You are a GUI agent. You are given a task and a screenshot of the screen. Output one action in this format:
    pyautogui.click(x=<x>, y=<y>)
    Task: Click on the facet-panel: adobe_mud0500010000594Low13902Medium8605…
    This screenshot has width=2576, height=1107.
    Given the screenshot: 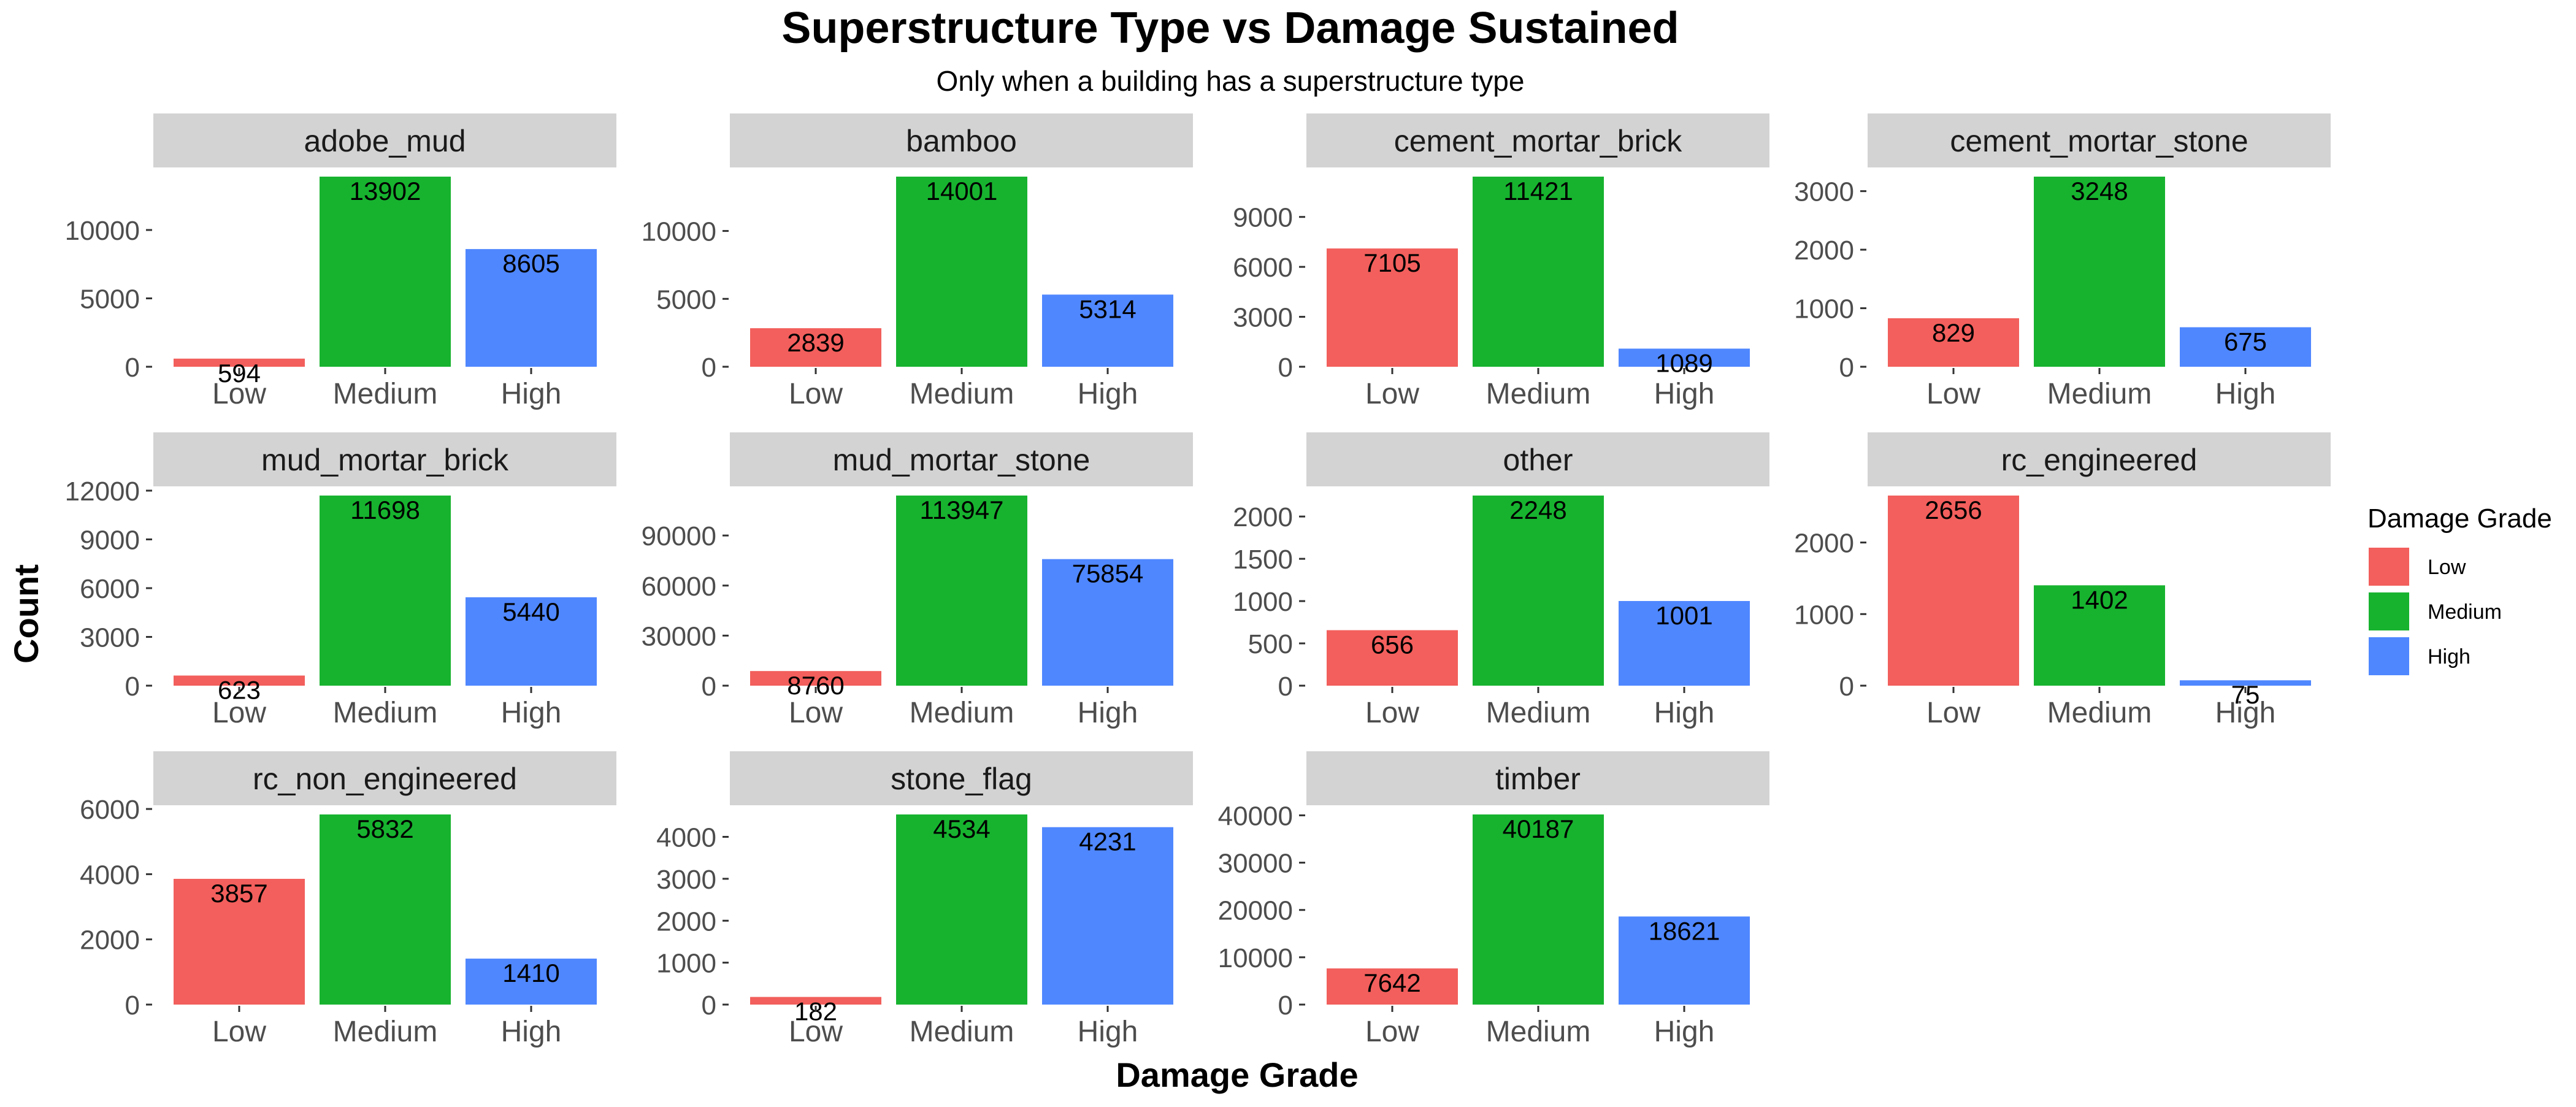 What is the action you would take?
    pyautogui.click(x=340, y=261)
    